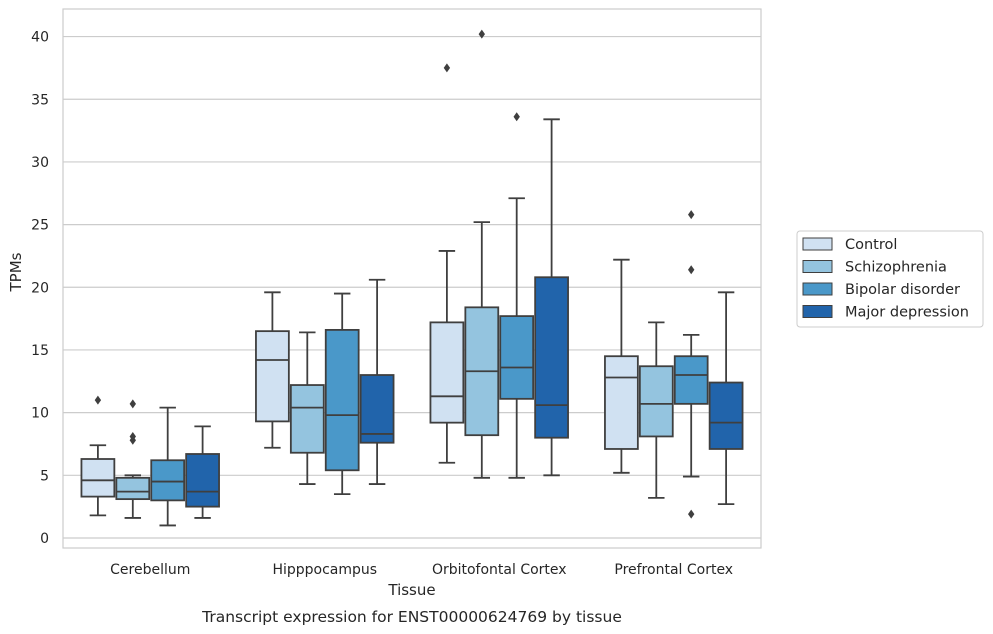 This screenshot has width=993, height=634. I want to click on y-tick-label: 15, so click(40, 351).